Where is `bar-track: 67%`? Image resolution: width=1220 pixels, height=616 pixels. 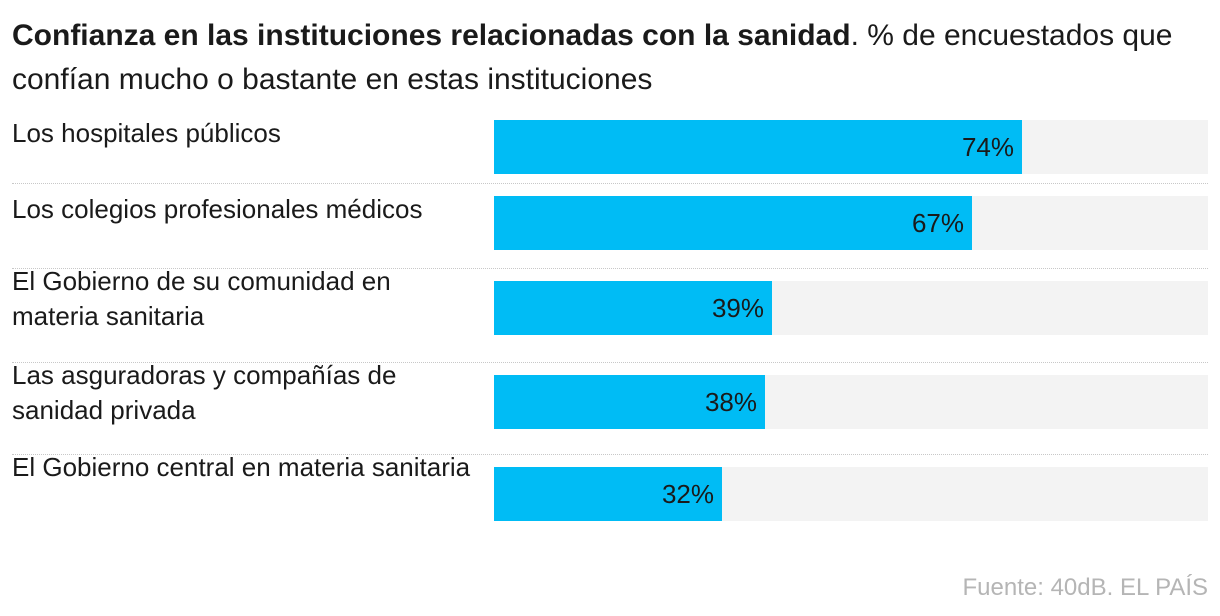 bar-track: 67% is located at coordinates (851, 223).